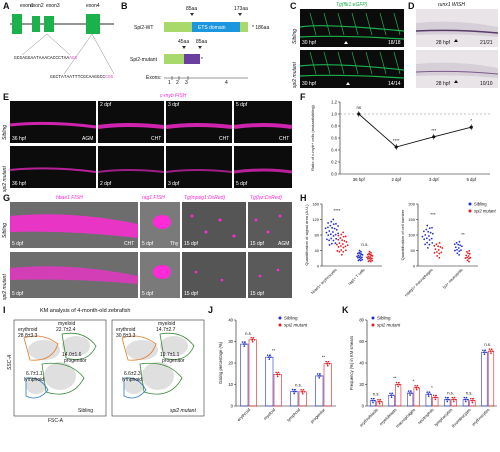 This screenshot has height=452, width=500. What do you see at coordinates (471, 120) in the screenshot?
I see `f-significance: *` at bounding box center [471, 120].